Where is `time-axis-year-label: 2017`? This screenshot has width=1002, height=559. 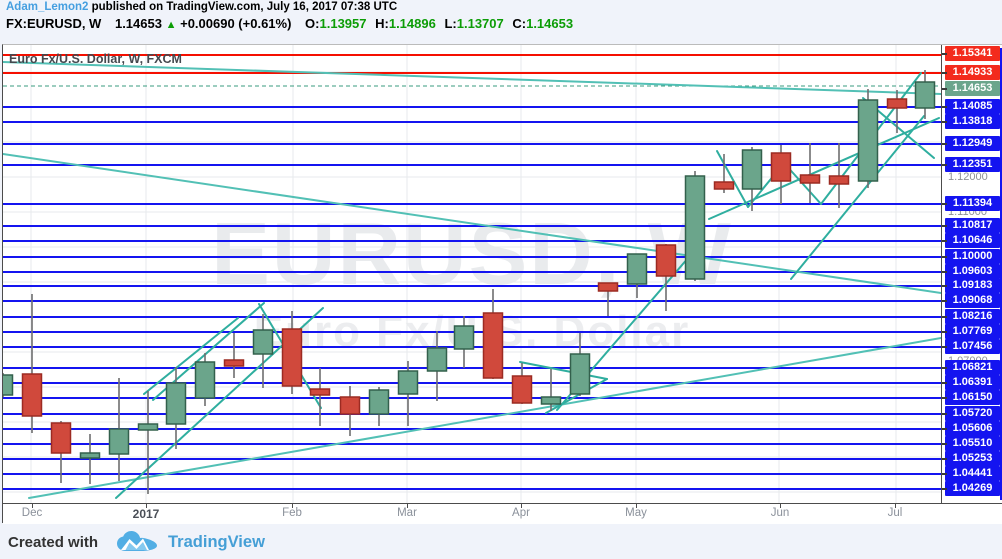 time-axis-year-label: 2017 is located at coordinates (146, 514).